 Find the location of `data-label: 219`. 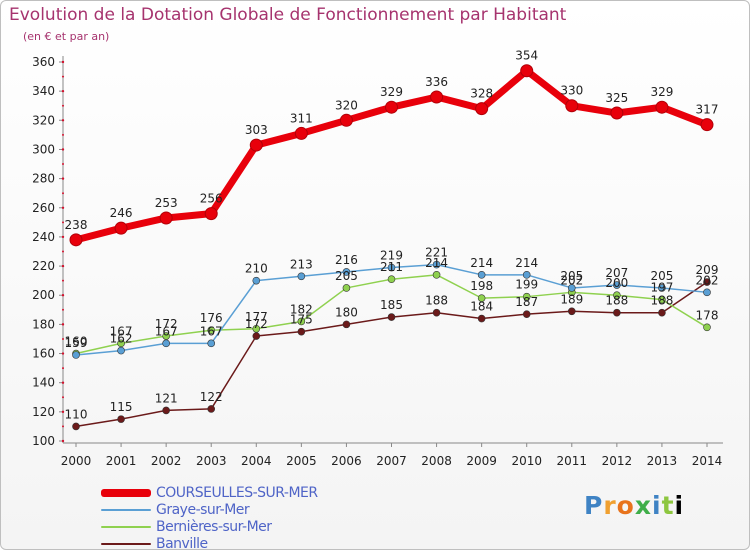

data-label: 219 is located at coordinates (391, 256).